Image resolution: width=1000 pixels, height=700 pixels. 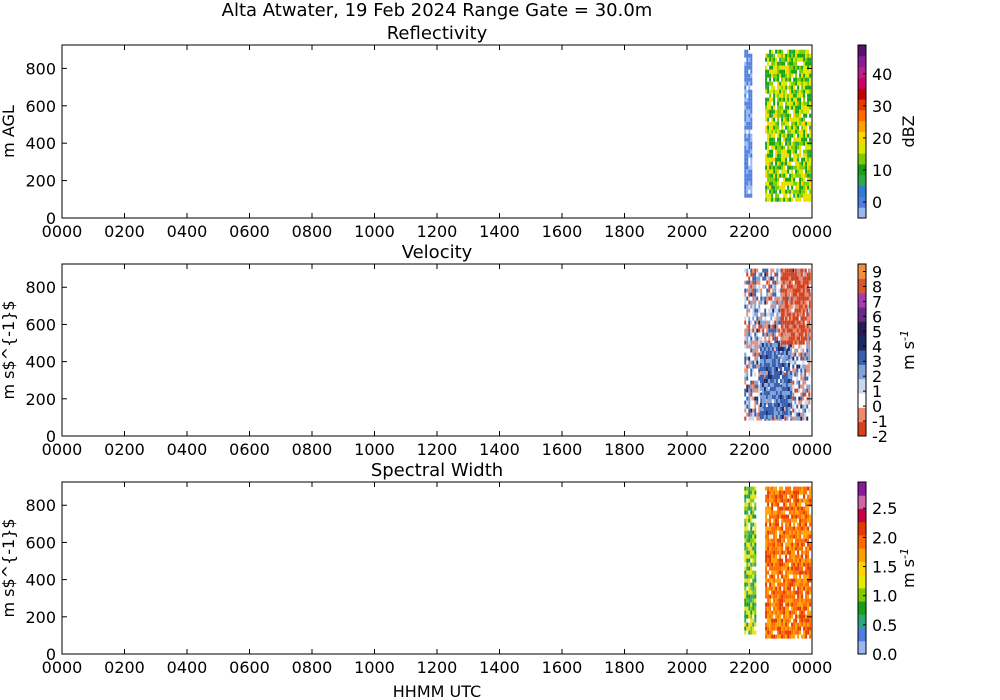 What do you see at coordinates (884, 654) in the screenshot?
I see `colorbar-tick-label: 0.0` at bounding box center [884, 654].